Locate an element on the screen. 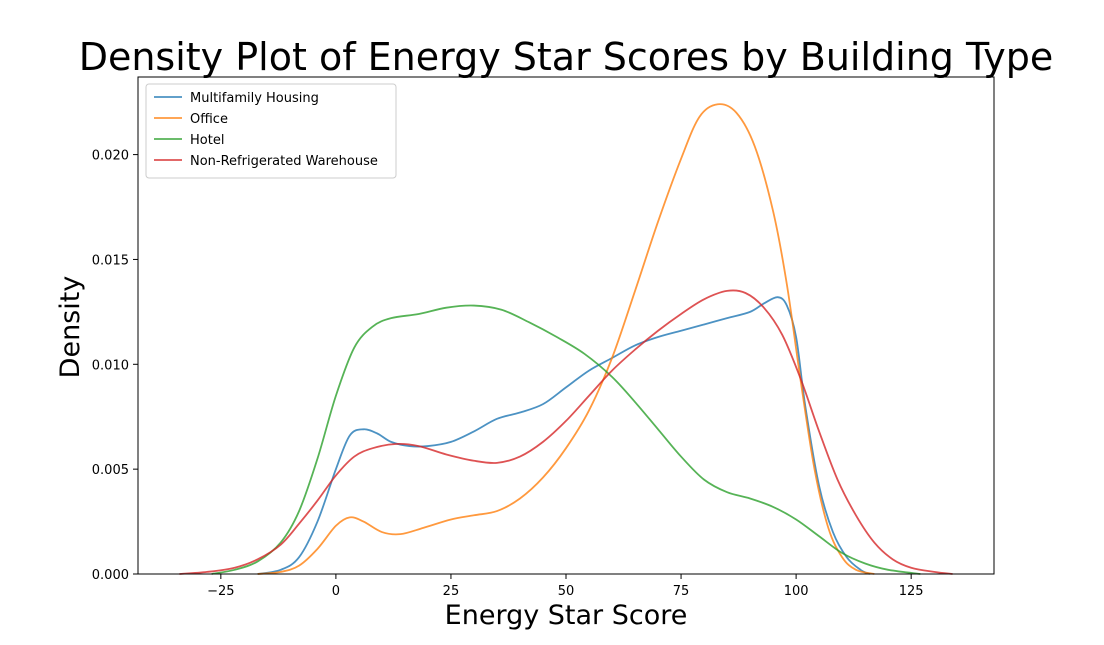  y-tick-label: 0.010 is located at coordinates (110, 365).